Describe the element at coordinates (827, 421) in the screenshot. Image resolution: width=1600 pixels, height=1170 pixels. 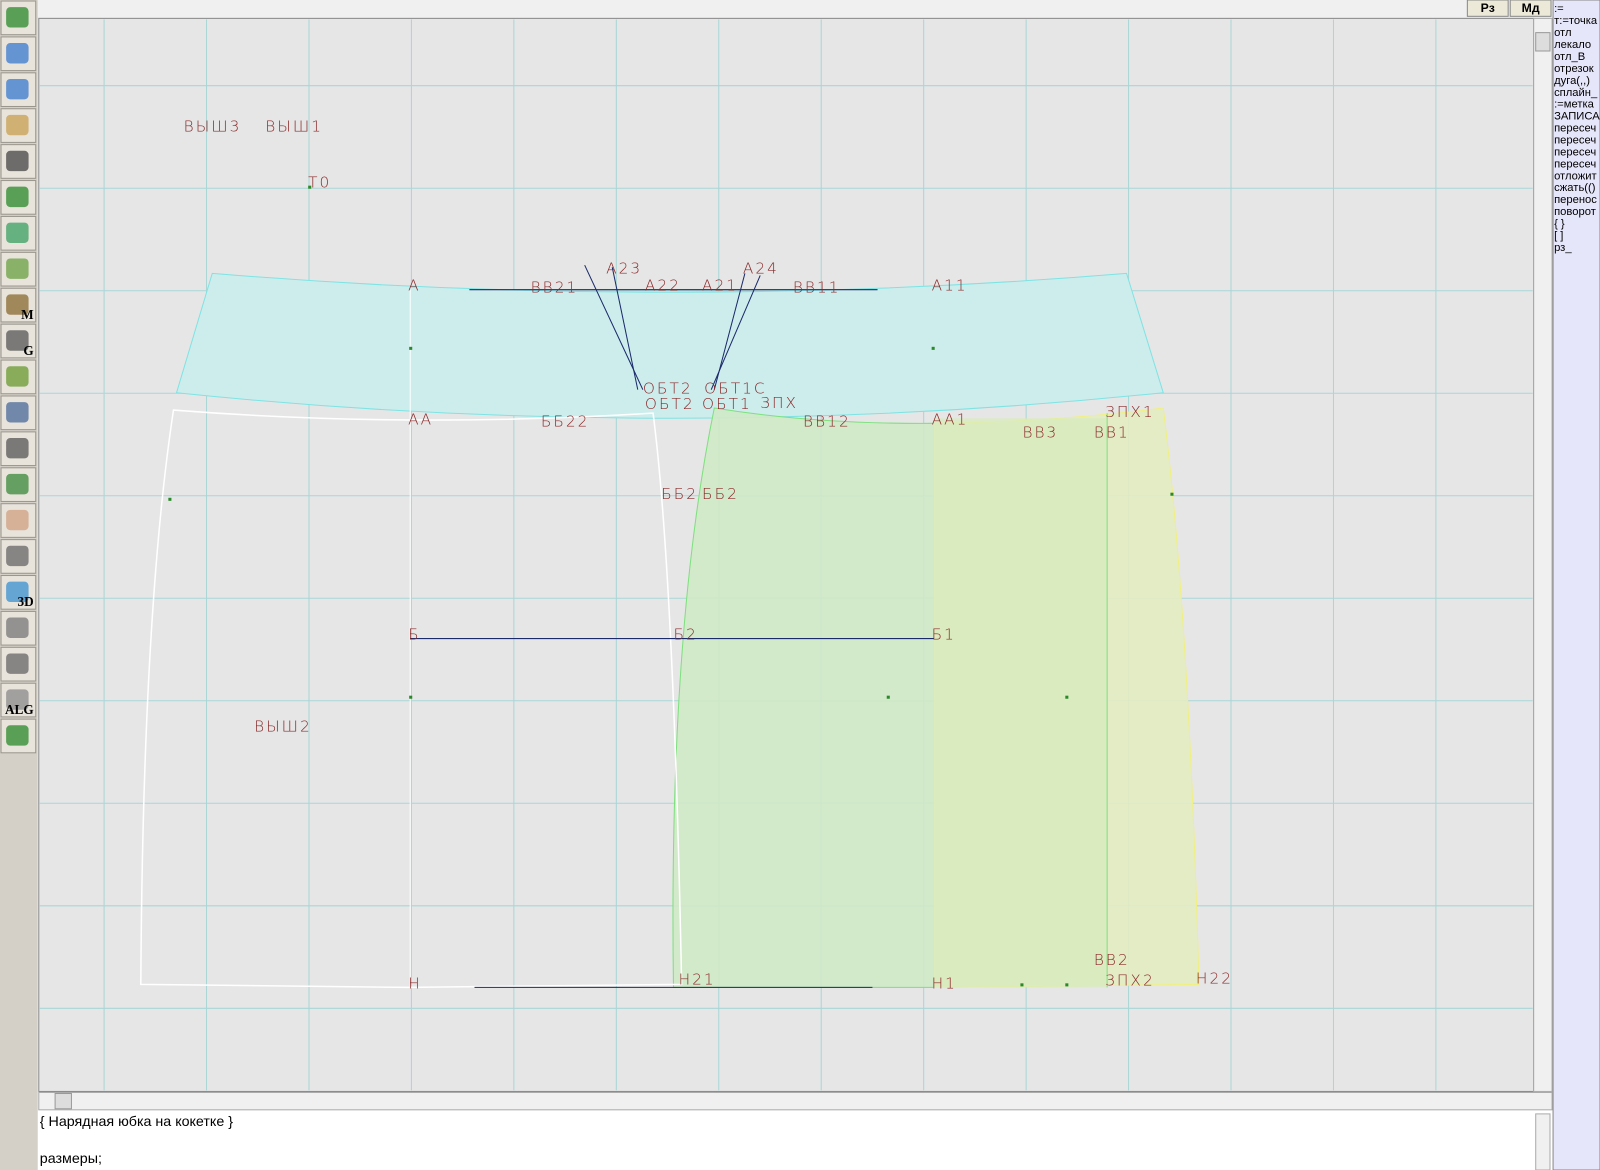
I see `point-label: ВВ12` at that location.